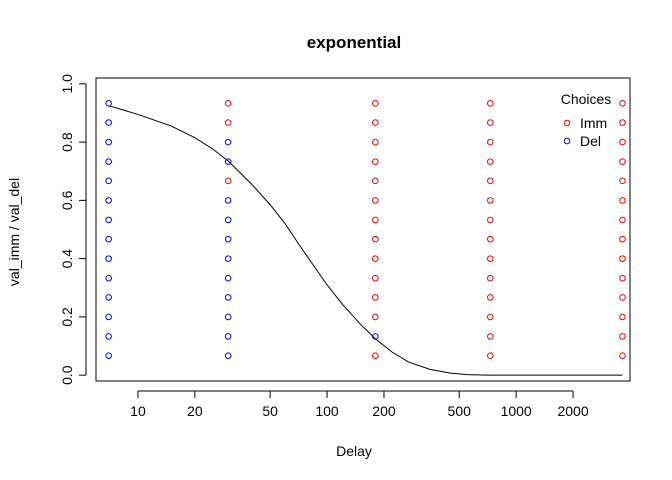  What do you see at coordinates (270, 411) in the screenshot?
I see `x-tick-label: 50` at bounding box center [270, 411].